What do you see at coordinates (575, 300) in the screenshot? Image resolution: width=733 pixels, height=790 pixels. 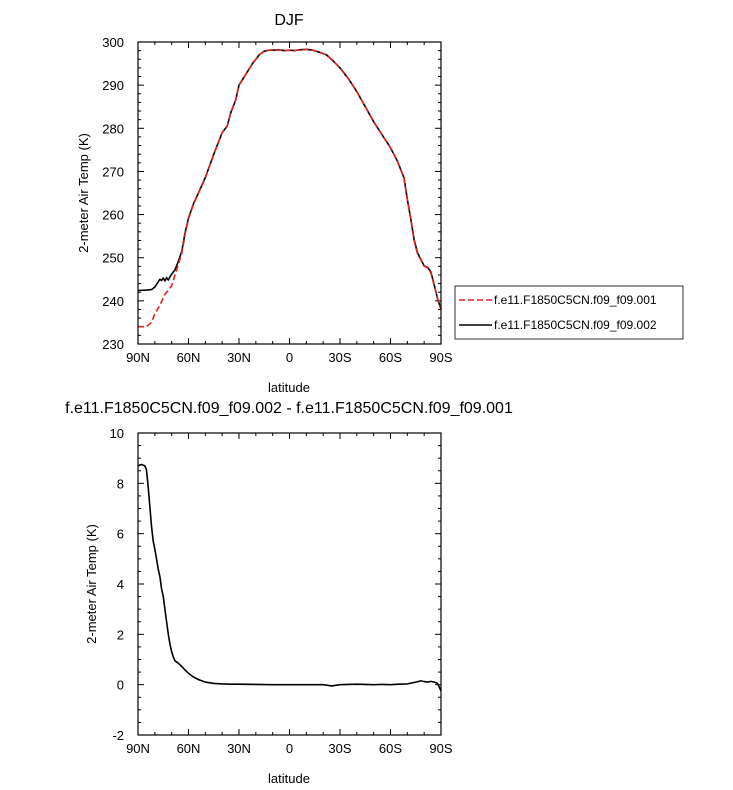 I see `legend-label-1: f.e11.F1850C5CN.f09_f09.001` at bounding box center [575, 300].